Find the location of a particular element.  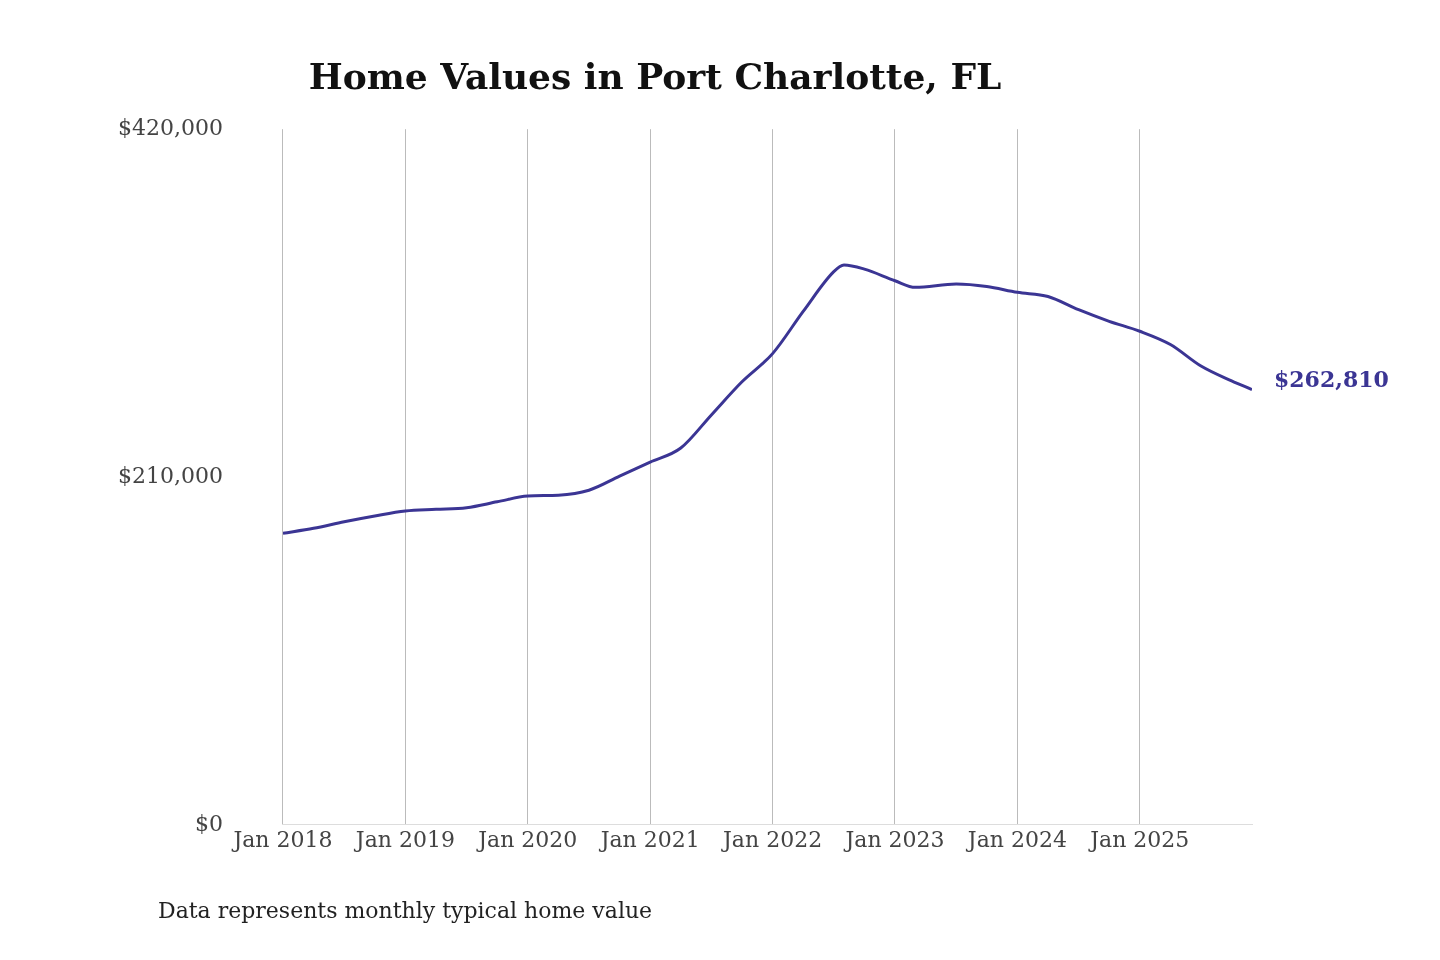

x-tick-label: Jan 2020 is located at coordinates (527, 839).